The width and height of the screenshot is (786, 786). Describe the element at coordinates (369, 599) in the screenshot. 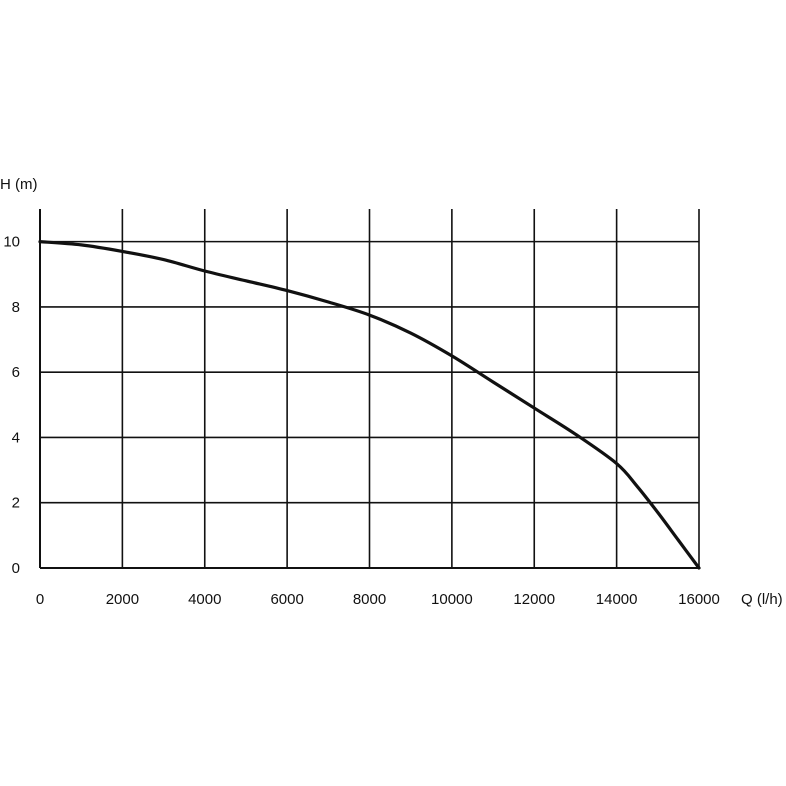

I see `x-tick-label-4: 8000` at that location.